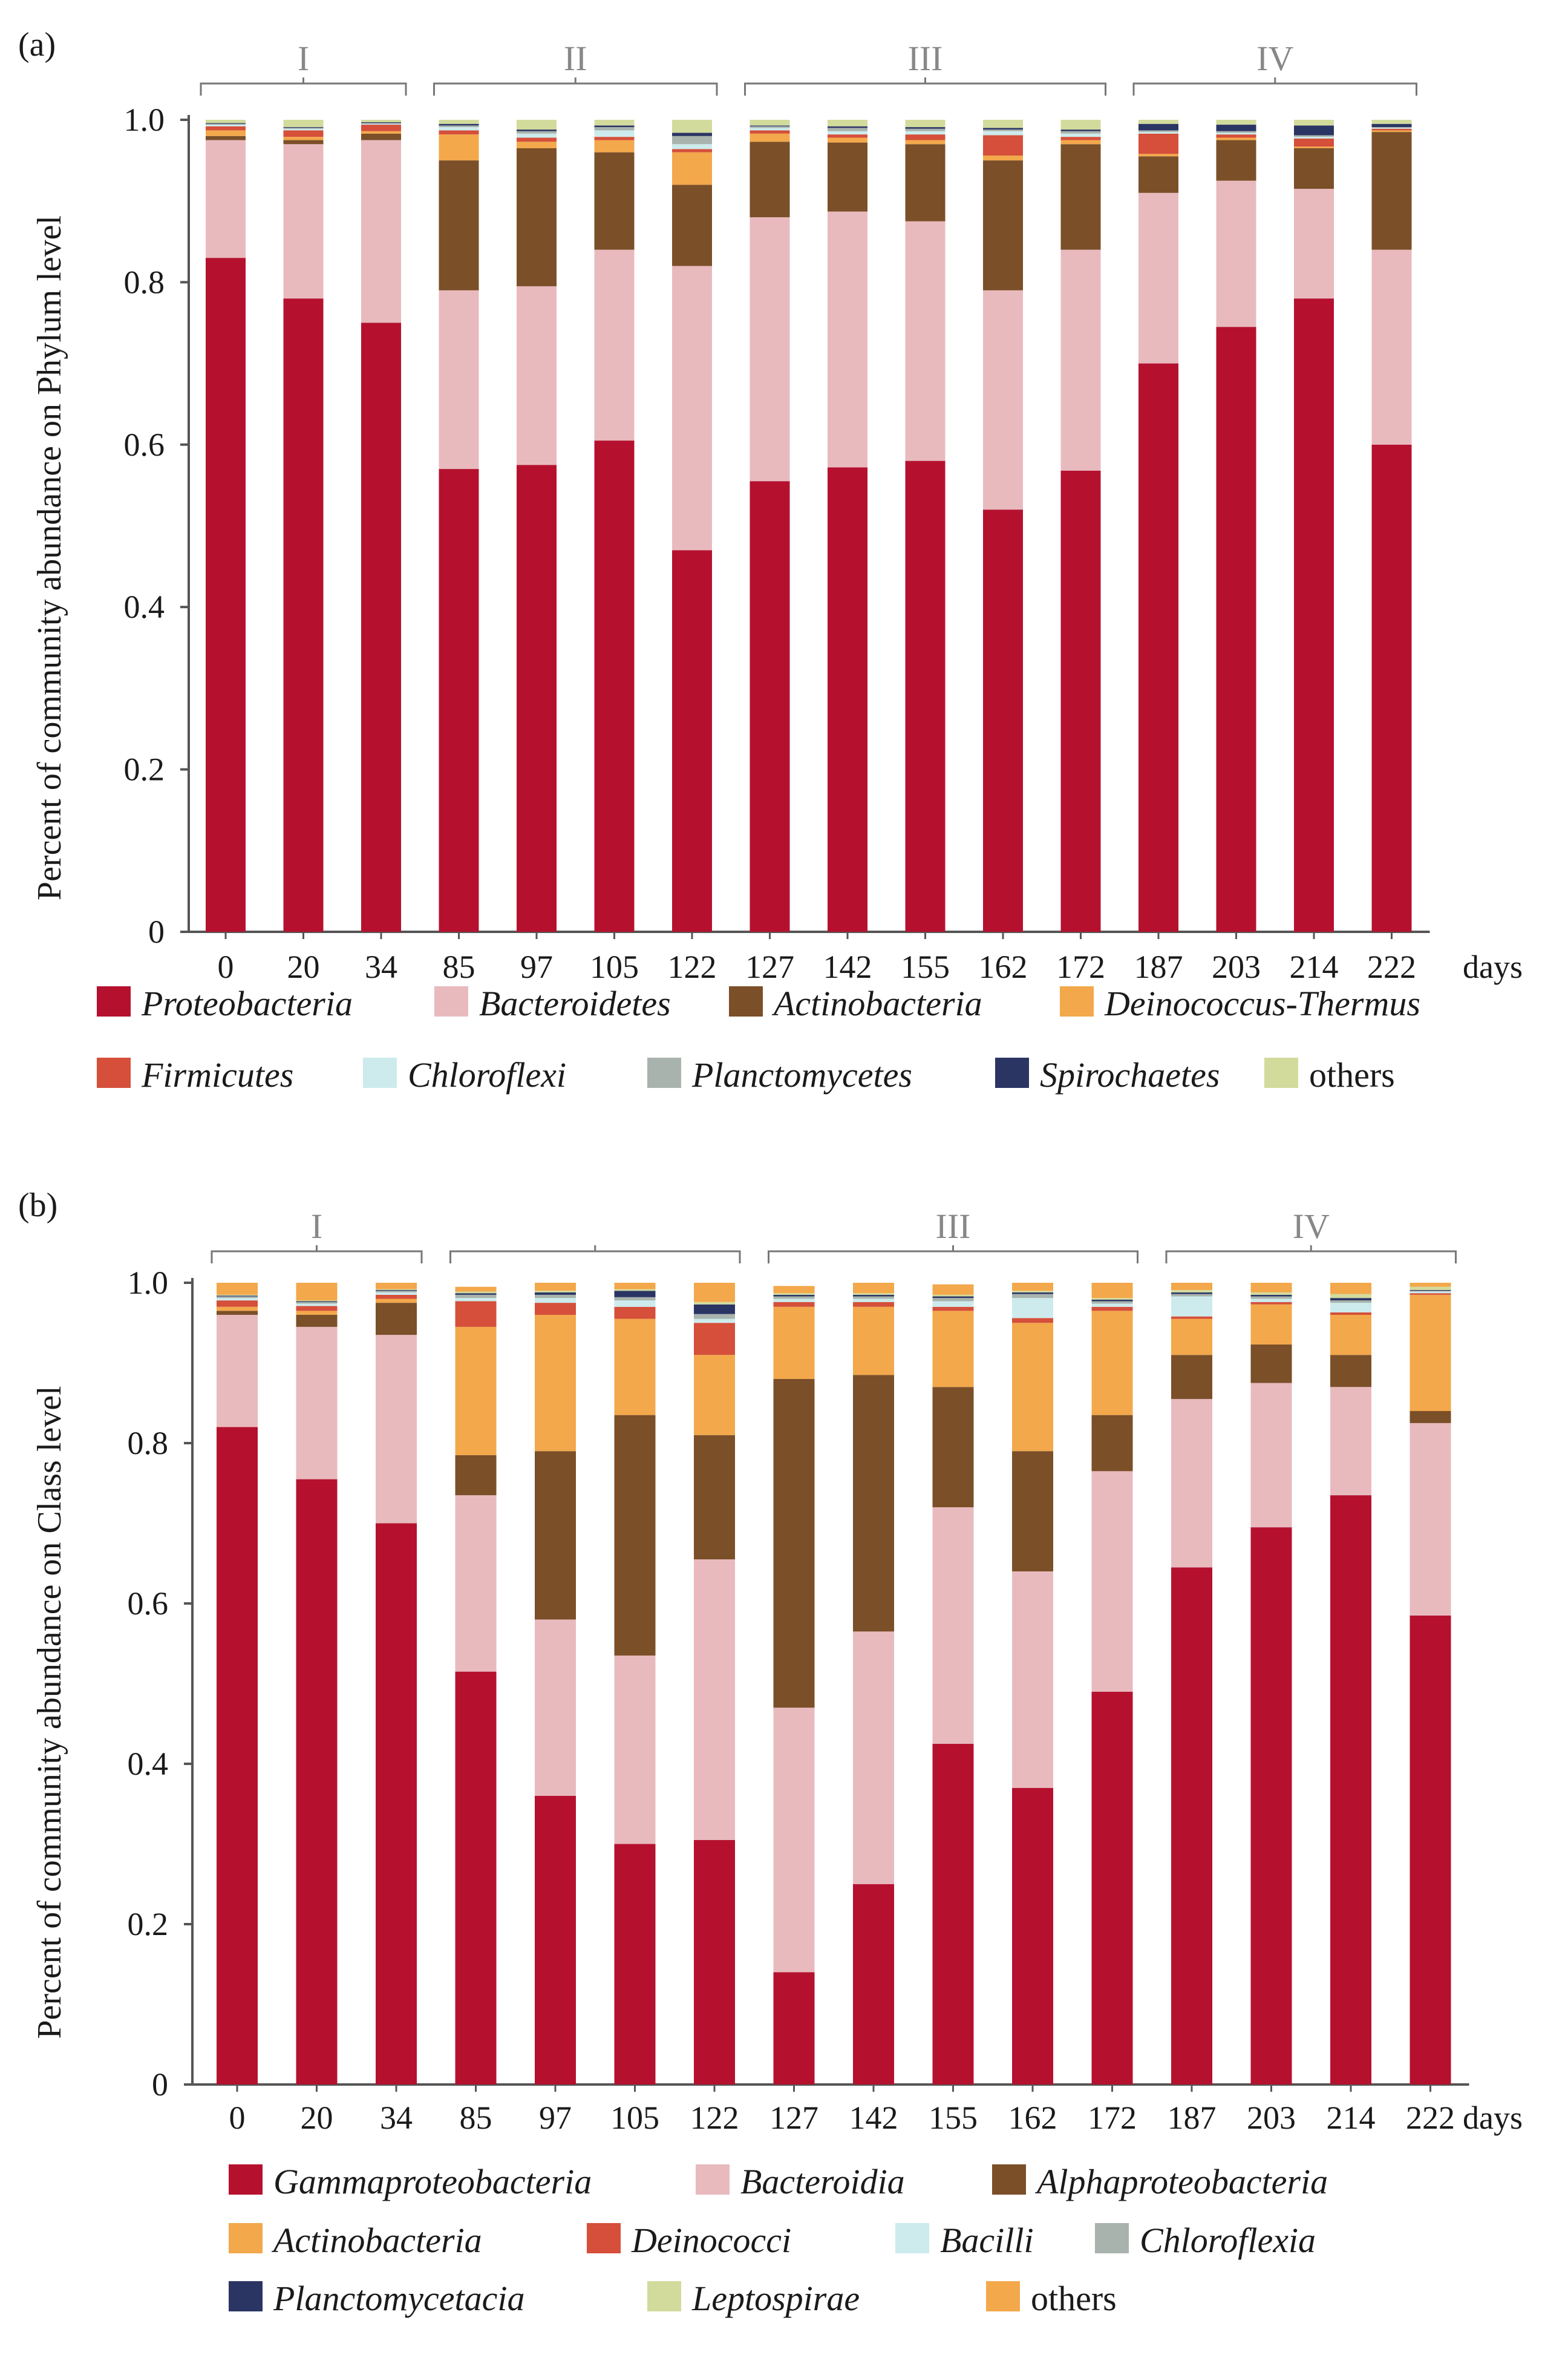  Describe the element at coordinates (555, 1383) in the screenshot. I see `panel-b-bar-97-Actinobacteria` at that location.